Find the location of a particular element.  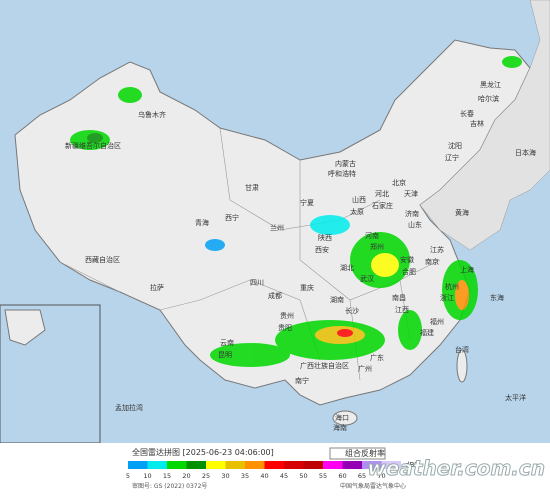

map-label: 西藏自治区 is located at coordinates (102, 259).